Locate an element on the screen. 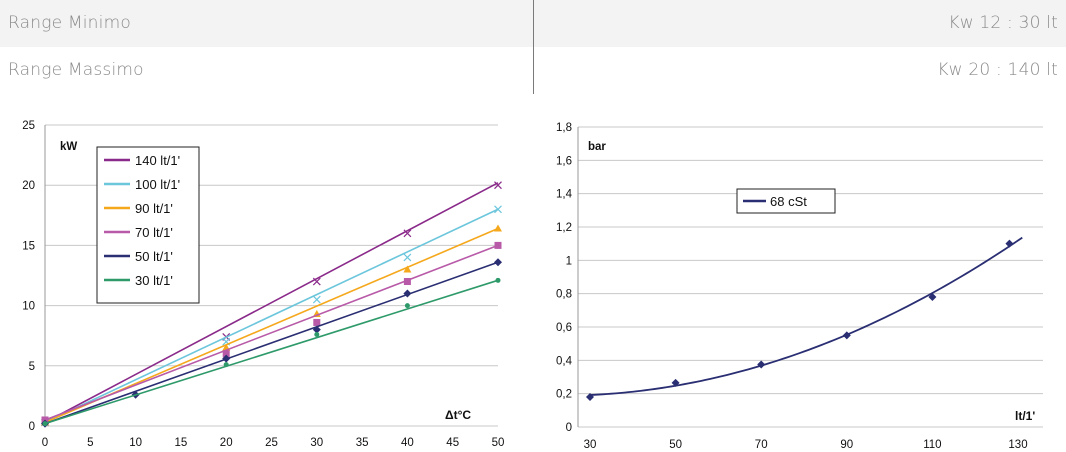 The width and height of the screenshot is (1066, 452). x-axis-label: lt/1' is located at coordinates (1025, 416).